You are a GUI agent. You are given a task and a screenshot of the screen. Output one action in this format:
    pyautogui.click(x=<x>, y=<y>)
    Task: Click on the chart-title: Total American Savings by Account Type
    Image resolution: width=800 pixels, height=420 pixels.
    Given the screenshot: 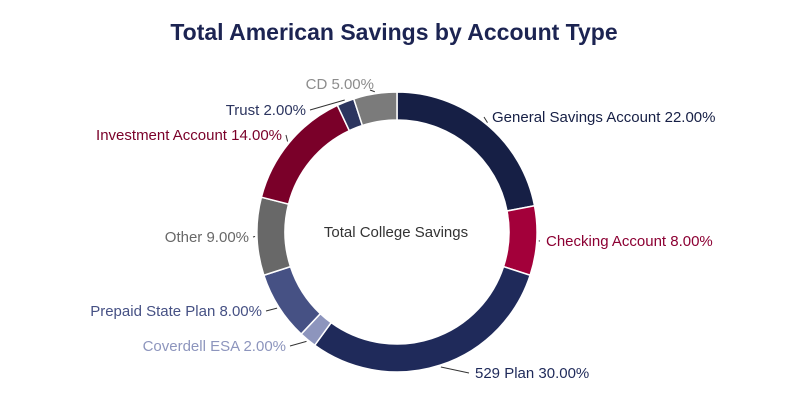 What is the action you would take?
    pyautogui.click(x=393, y=32)
    